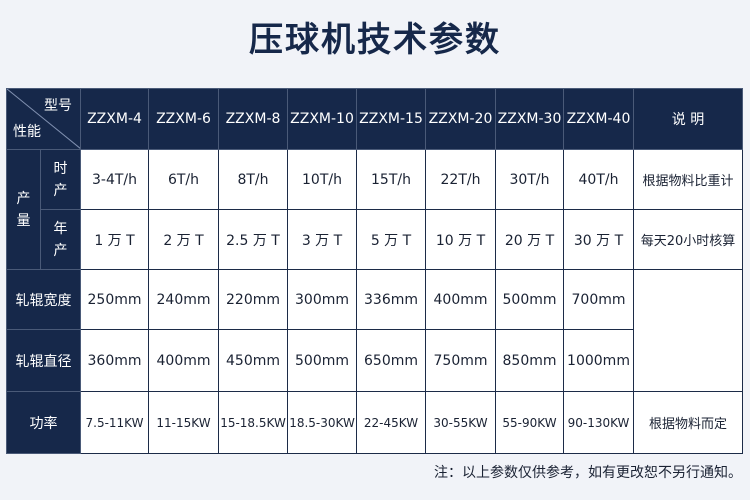 This screenshot has width=750, height=500. Describe the element at coordinates (598, 422) in the screenshot. I see `value-cell: 90-130KW` at that location.